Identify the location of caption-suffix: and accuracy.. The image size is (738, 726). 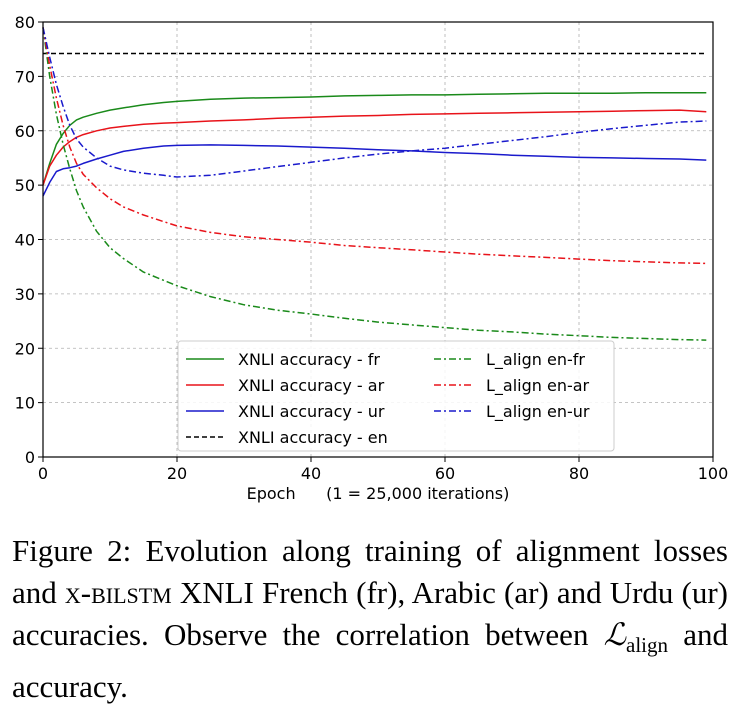
(370, 660).